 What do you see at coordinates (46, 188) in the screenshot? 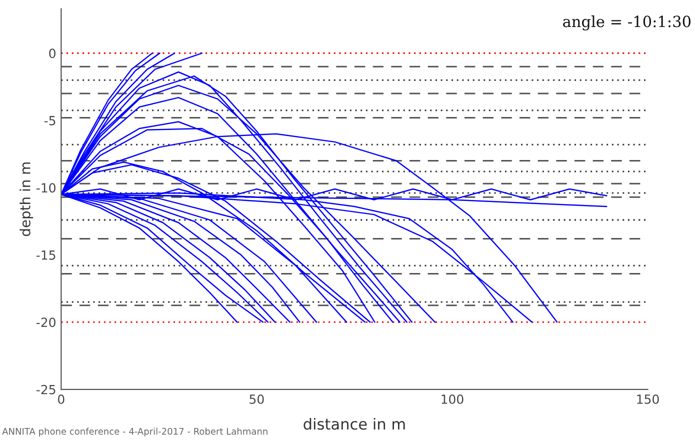
I see `y-tick-label: -10` at bounding box center [46, 188].